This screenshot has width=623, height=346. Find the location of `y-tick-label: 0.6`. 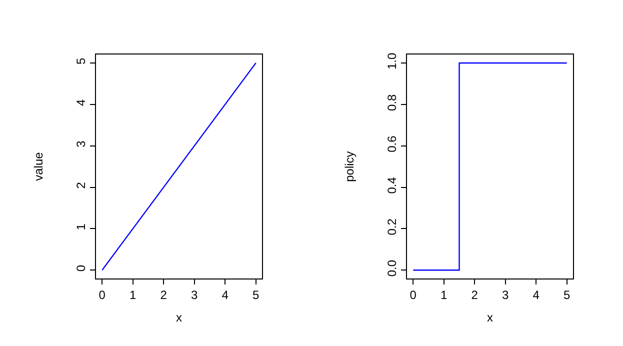

y-tick-label: 0.6 is located at coordinates (392, 143).